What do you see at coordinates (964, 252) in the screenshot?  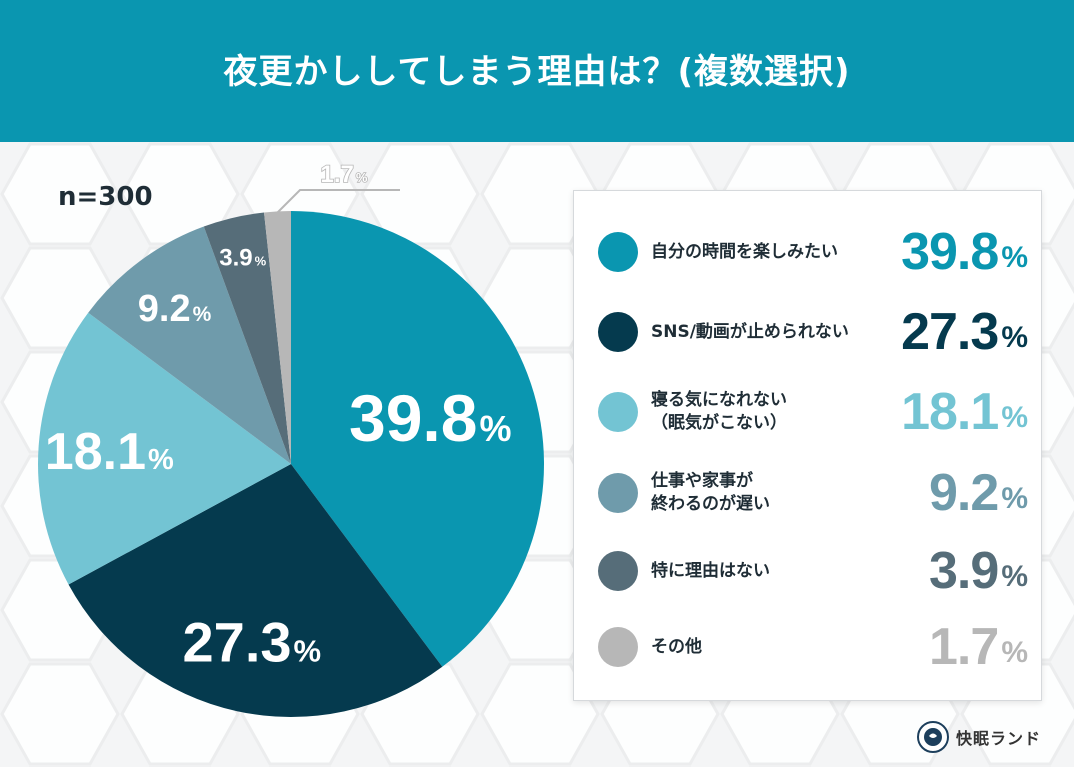 I see `legend-value: 39.8%` at bounding box center [964, 252].